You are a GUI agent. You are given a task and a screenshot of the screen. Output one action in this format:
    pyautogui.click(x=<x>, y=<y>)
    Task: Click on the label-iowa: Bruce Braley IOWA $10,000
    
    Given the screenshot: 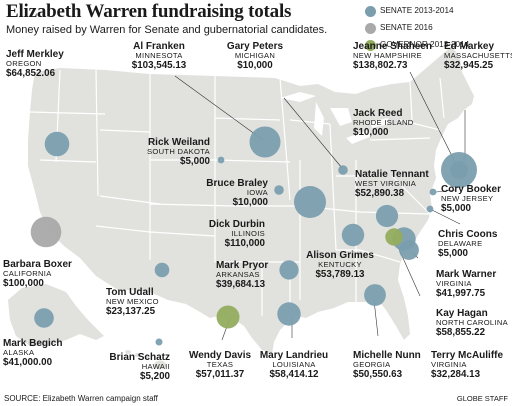 What is the action you would take?
    pyautogui.click(x=233, y=193)
    